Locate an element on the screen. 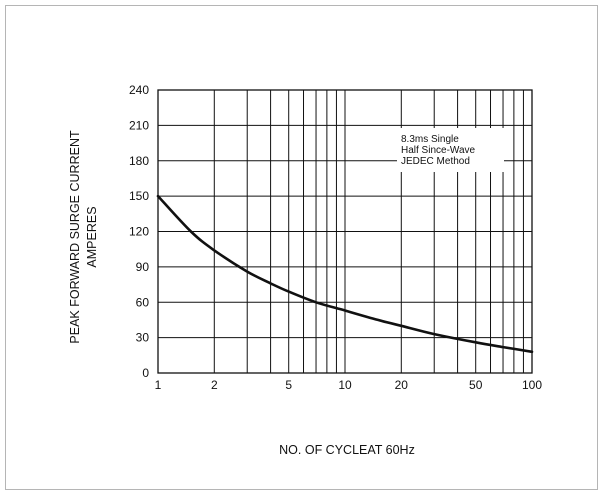 This screenshot has height=495, width=605. annotation-line: 8.3ms Single is located at coordinates (430, 139).